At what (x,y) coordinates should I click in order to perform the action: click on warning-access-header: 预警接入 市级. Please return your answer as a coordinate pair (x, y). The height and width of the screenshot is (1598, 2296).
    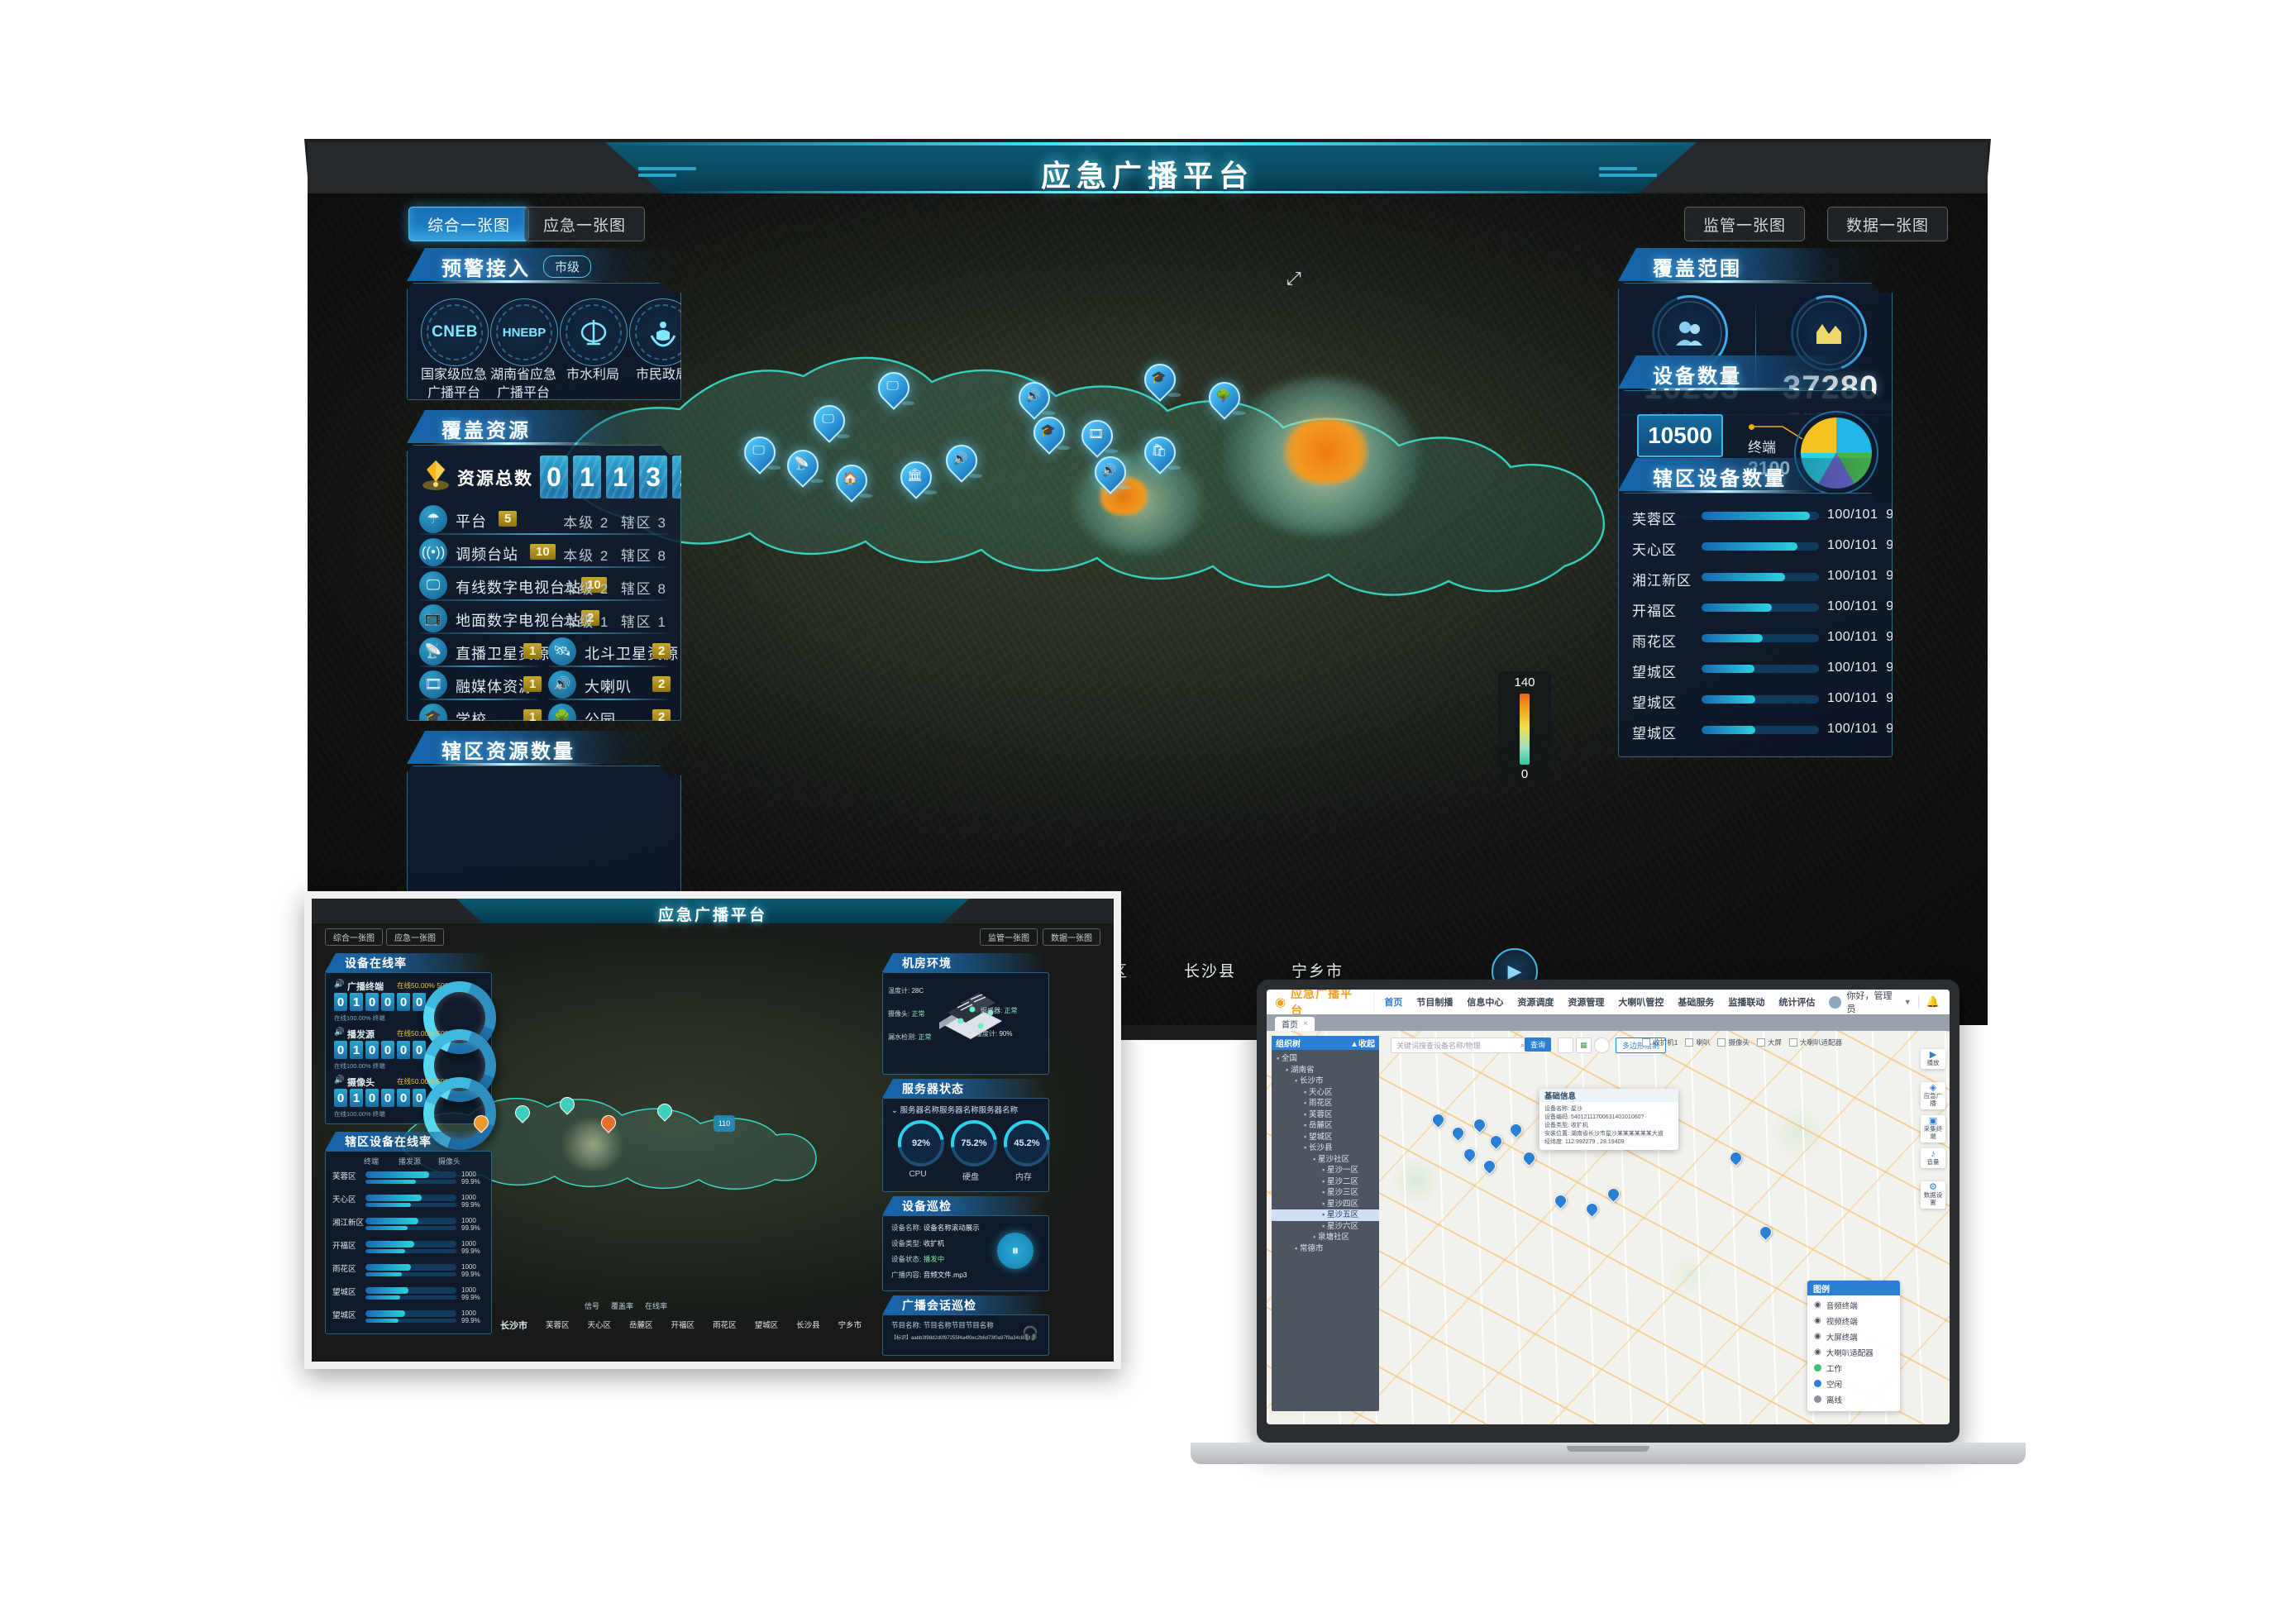
    Looking at the image, I should click on (543, 266).